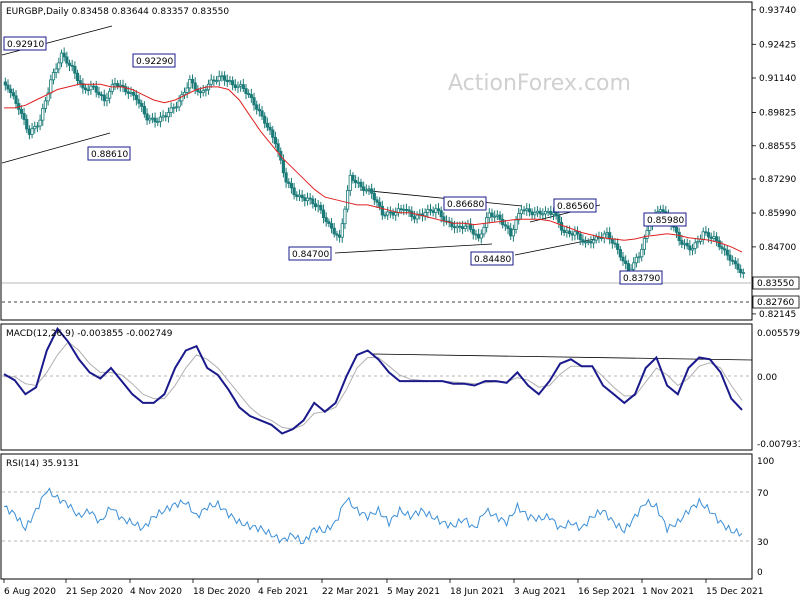  Describe the element at coordinates (777, 11) in the screenshot. I see `price-tick-label: 0.93740` at that location.